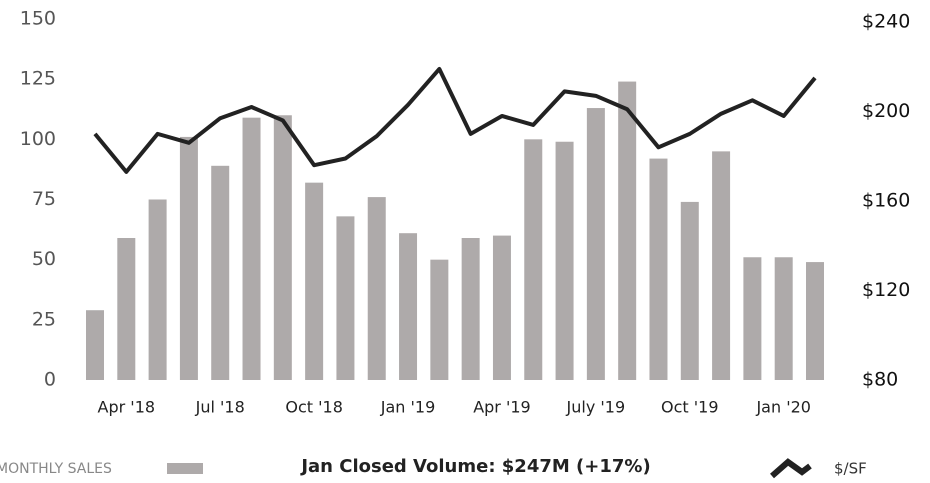 This screenshot has height=483, width=930. I want to click on legend-line-label: $/SF, so click(850, 469).